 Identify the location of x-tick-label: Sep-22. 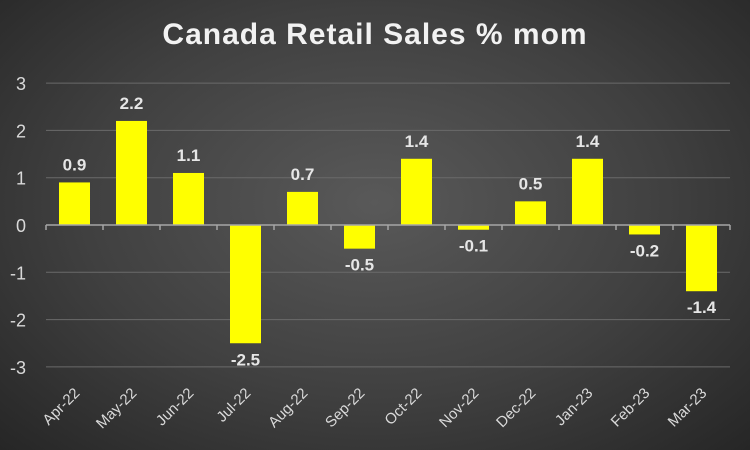
(345, 408).